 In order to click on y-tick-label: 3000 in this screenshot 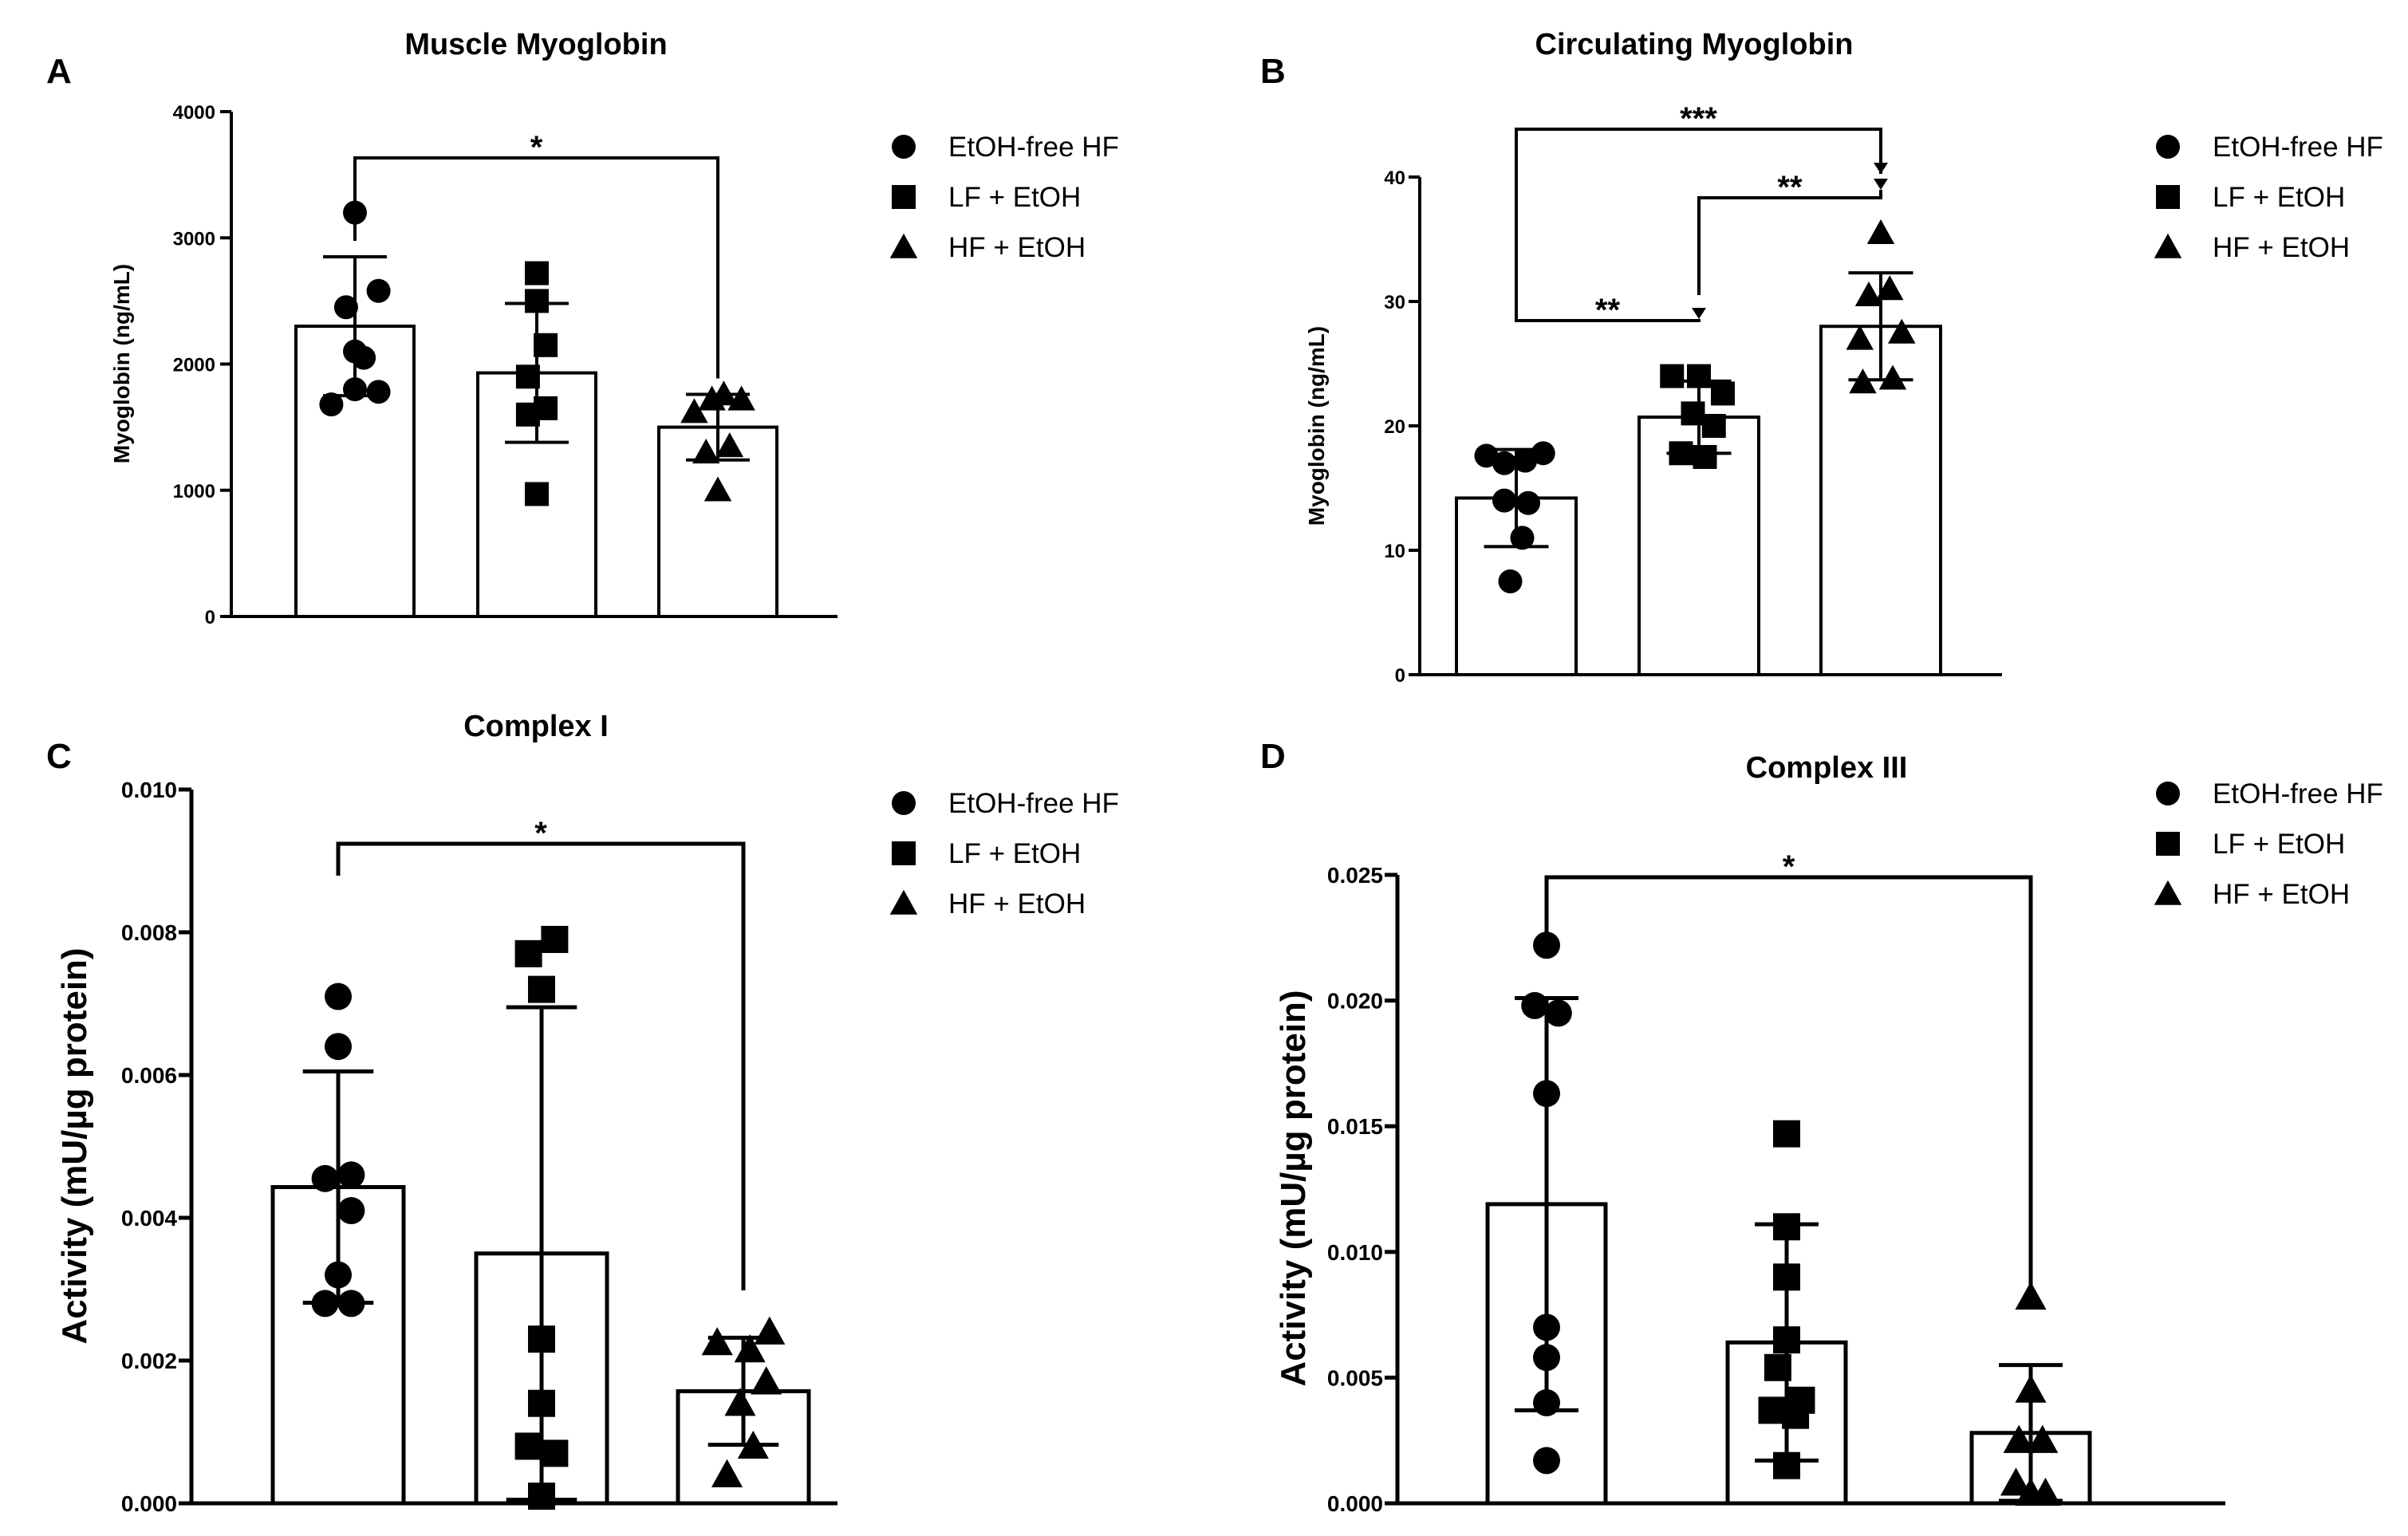, I will do `click(194, 239)`.